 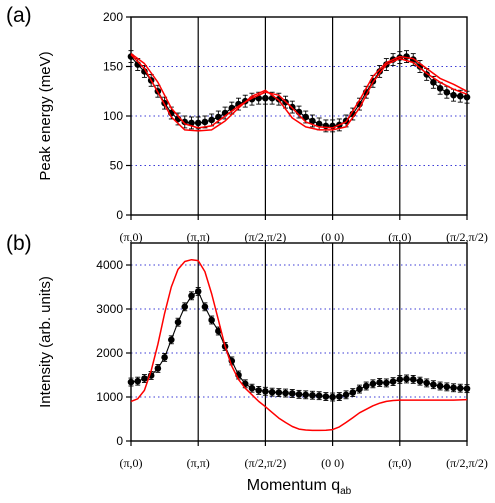 What do you see at coordinates (113, 67) in the screenshot?
I see `y-tick-label: 150` at bounding box center [113, 67].